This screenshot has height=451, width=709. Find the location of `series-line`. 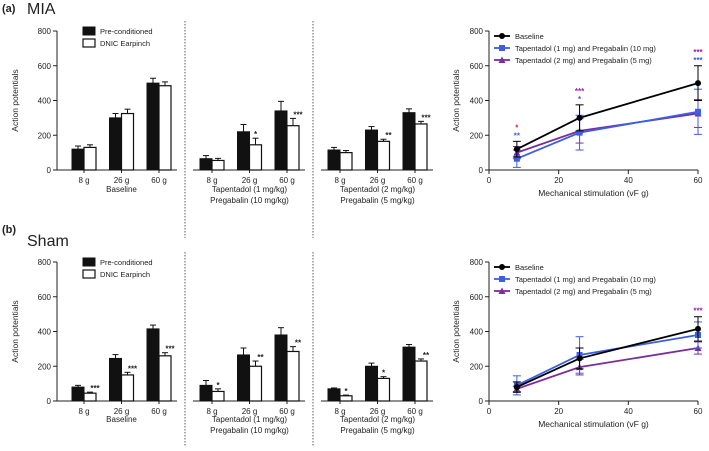

series-line is located at coordinates (607, 360).